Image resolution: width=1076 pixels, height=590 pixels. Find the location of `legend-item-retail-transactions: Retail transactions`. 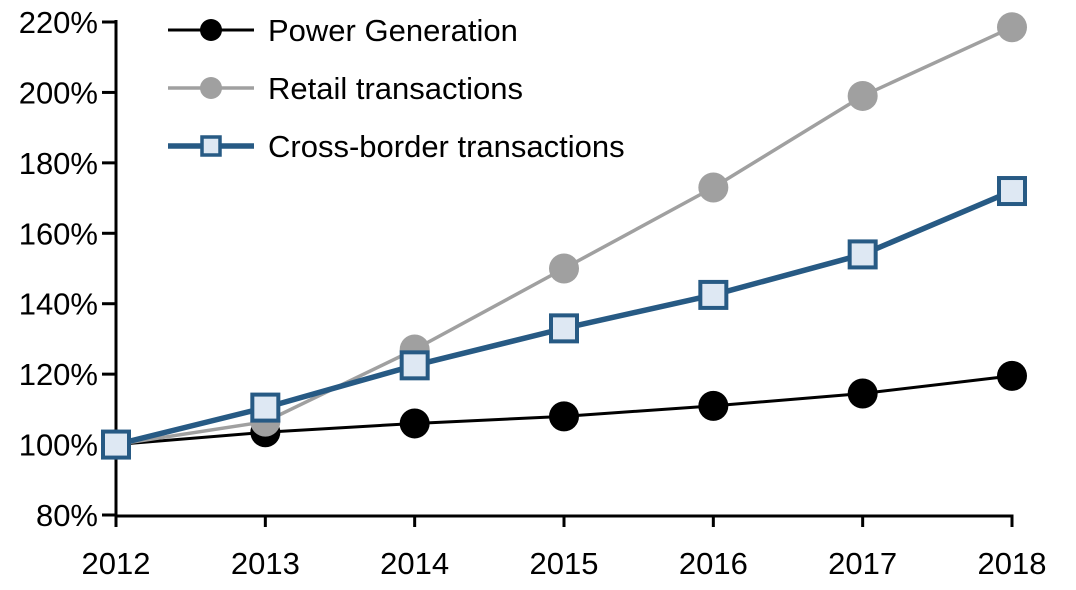

legend-item-retail-transactions: Retail transactions is located at coordinates (395, 88).